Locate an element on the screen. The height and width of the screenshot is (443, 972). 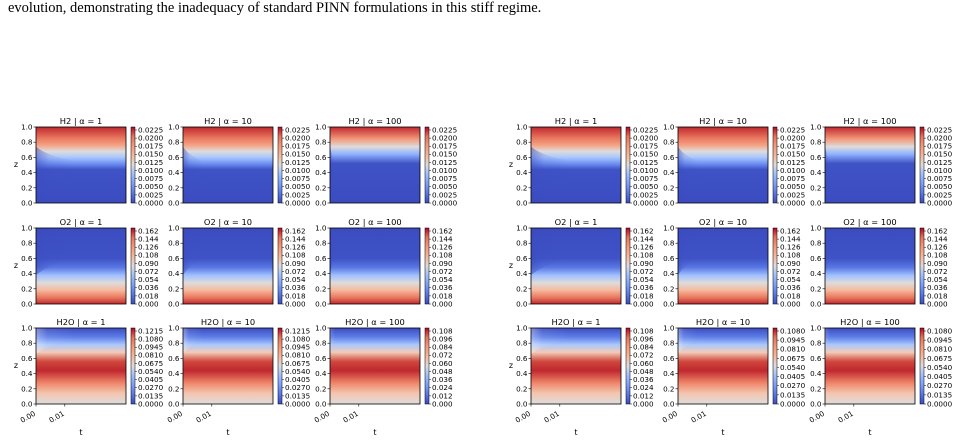
colorbar-tick-label: 0.060 is located at coordinates (643, 363).